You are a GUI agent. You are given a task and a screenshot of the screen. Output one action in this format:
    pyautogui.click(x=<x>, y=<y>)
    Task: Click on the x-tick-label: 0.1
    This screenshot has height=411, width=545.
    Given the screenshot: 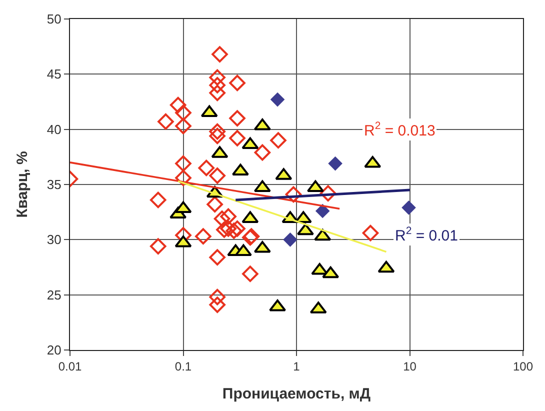 What is the action you would take?
    pyautogui.click(x=183, y=366)
    